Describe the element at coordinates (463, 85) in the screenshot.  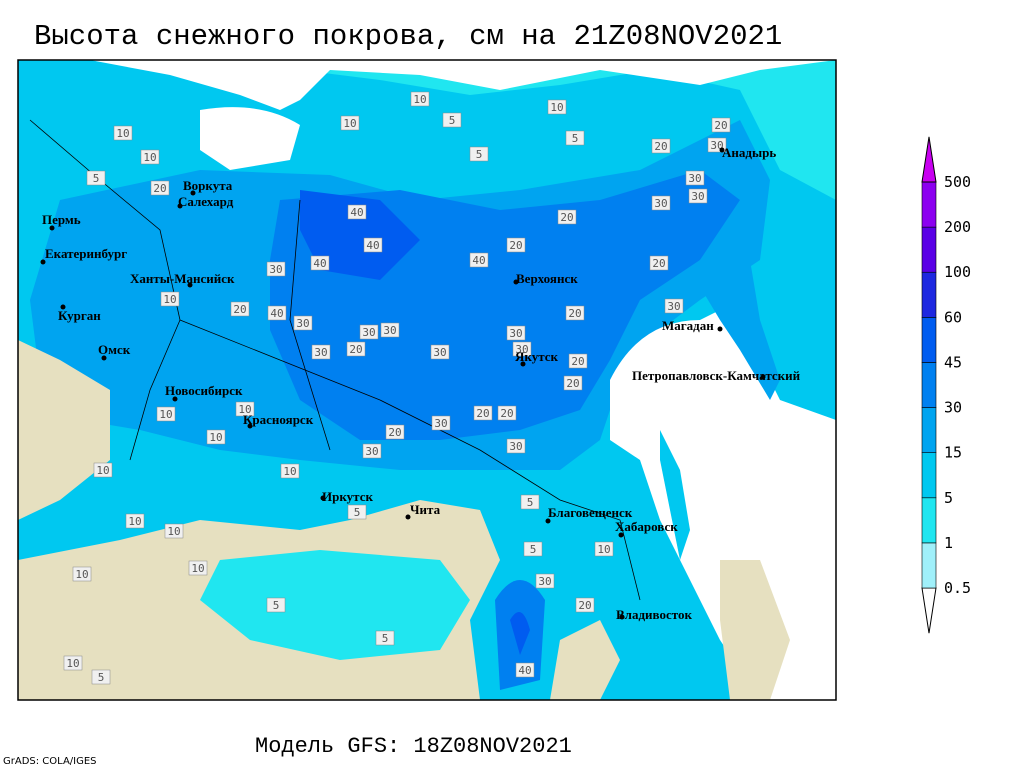
I see `arctic-ocean` at that location.